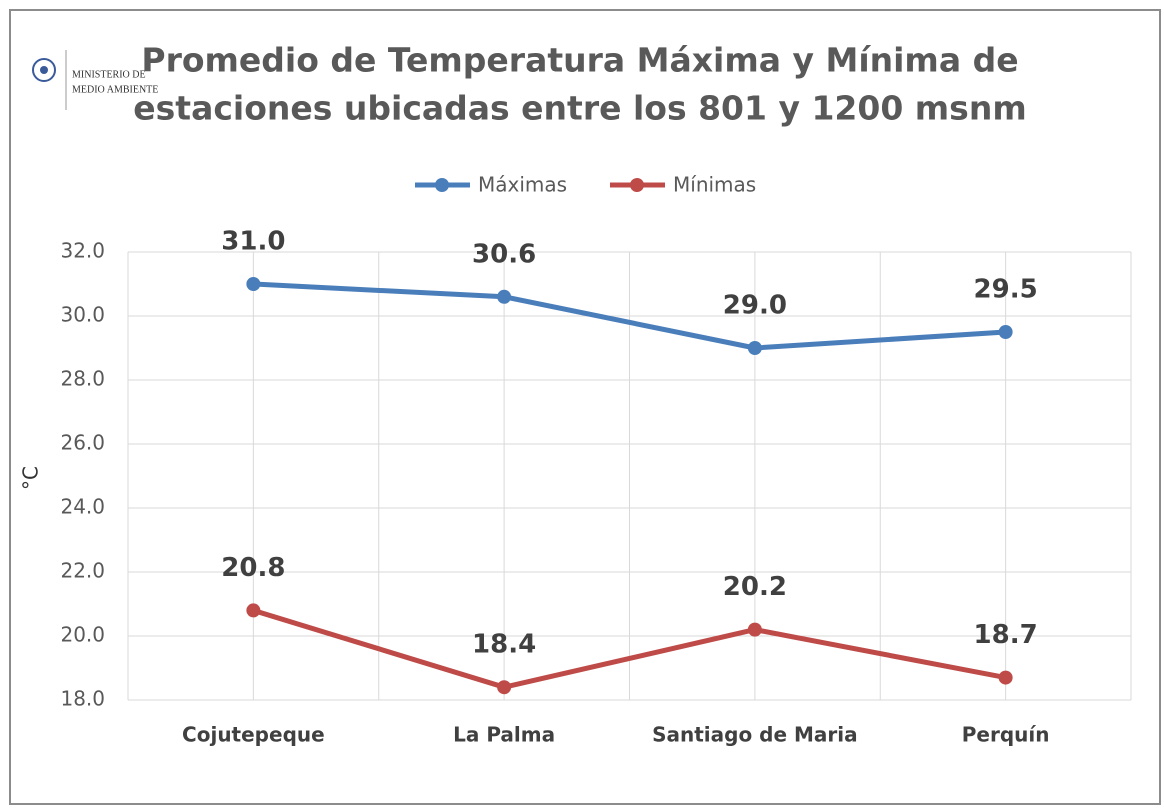 The width and height of the screenshot is (1164, 808). Describe the element at coordinates (504, 254) in the screenshot. I see `data-label: 30.6` at that location.